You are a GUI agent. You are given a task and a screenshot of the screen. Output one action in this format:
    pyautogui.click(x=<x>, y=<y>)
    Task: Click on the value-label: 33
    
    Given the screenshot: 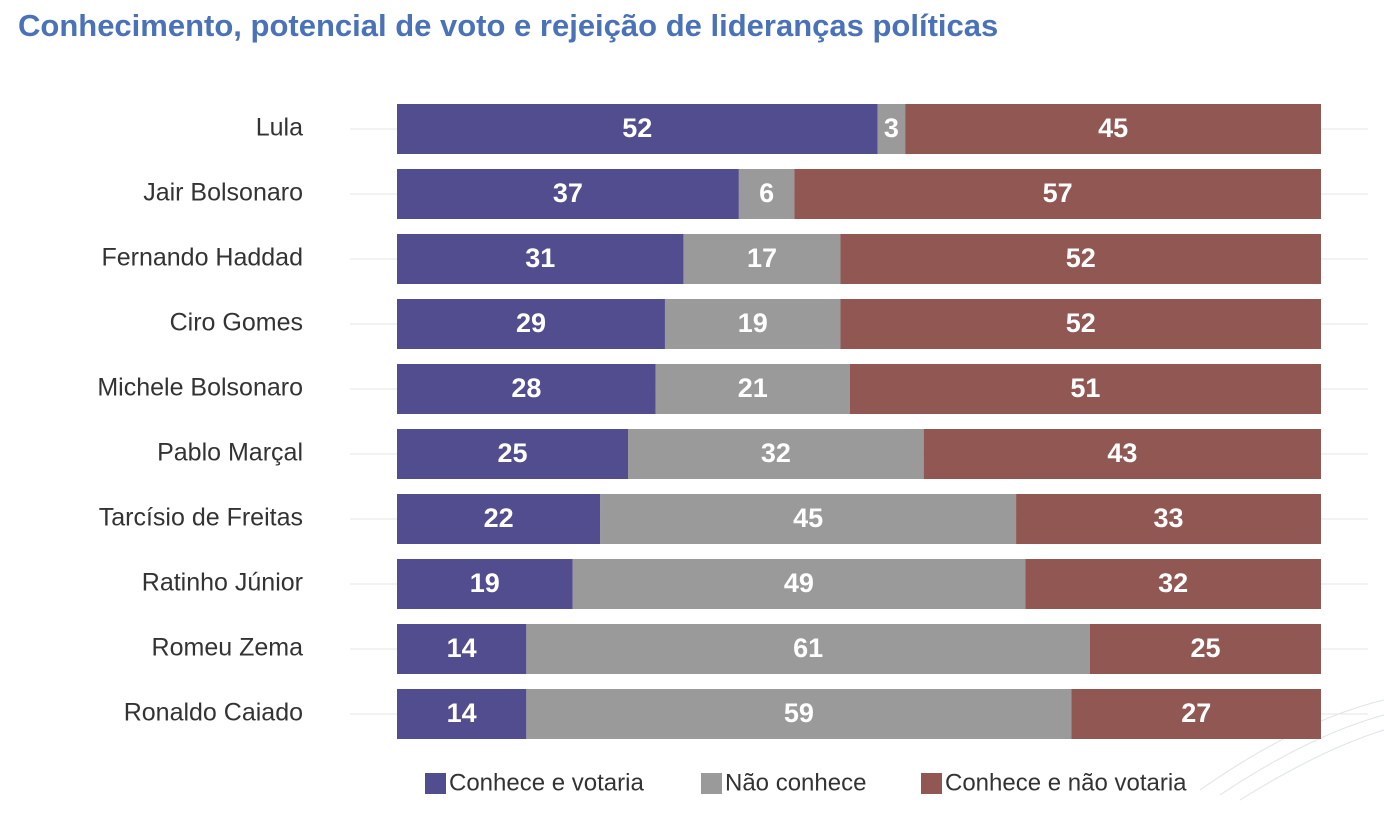 What is the action you would take?
    pyautogui.click(x=1169, y=518)
    